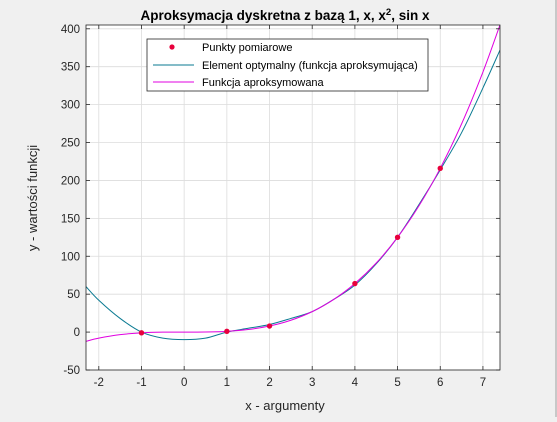 The width and height of the screenshot is (557, 422). I want to click on y-tick-label: 350, so click(70, 68).